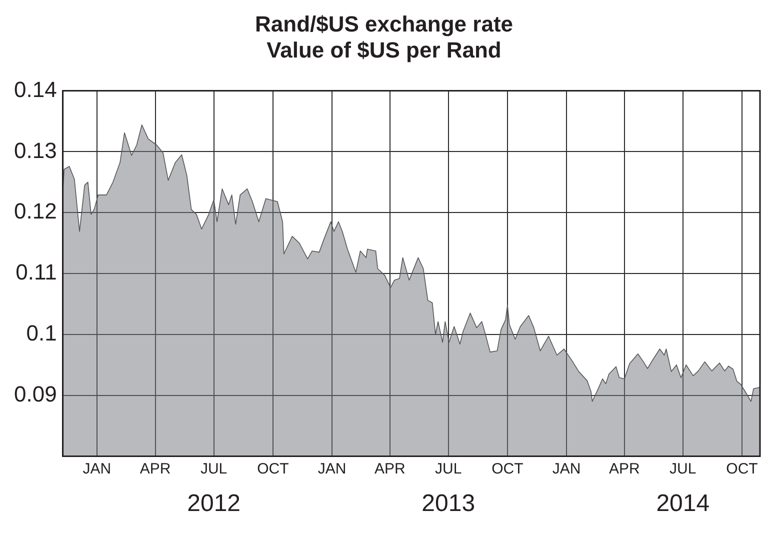 The width and height of the screenshot is (772, 535). I want to click on y-tick-label: 0.12, so click(35, 211).